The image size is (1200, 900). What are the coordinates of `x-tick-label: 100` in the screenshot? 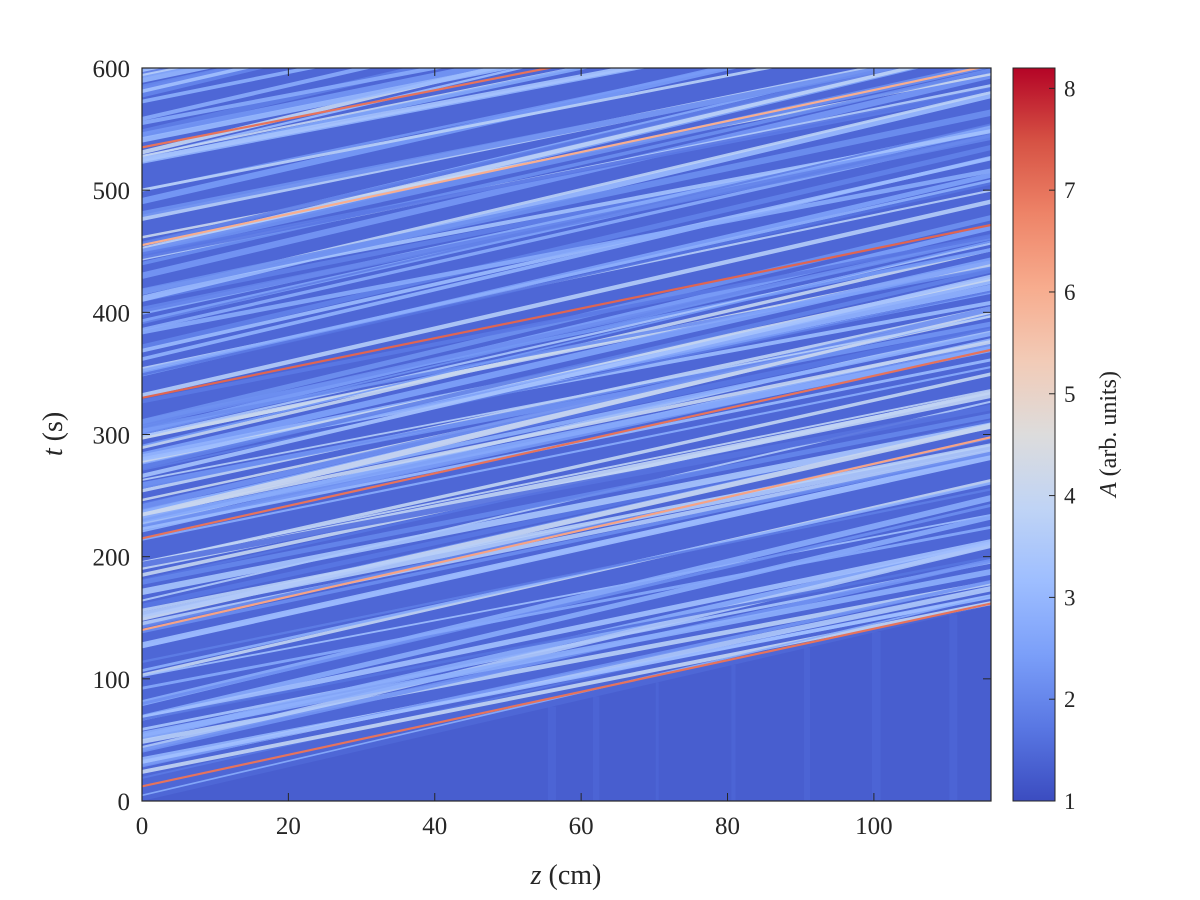 It's located at (874, 826).